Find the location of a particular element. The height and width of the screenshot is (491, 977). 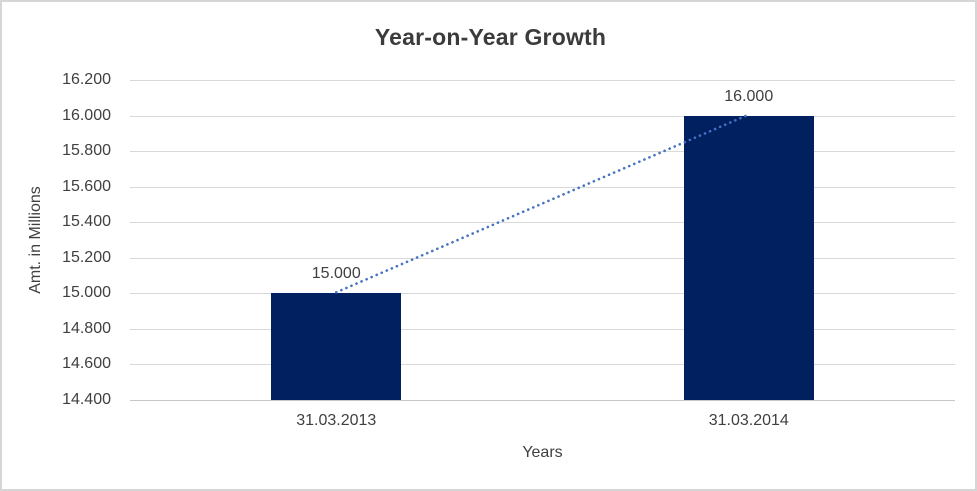

y-axis-title: Amt. in Millions is located at coordinates (35, 240).